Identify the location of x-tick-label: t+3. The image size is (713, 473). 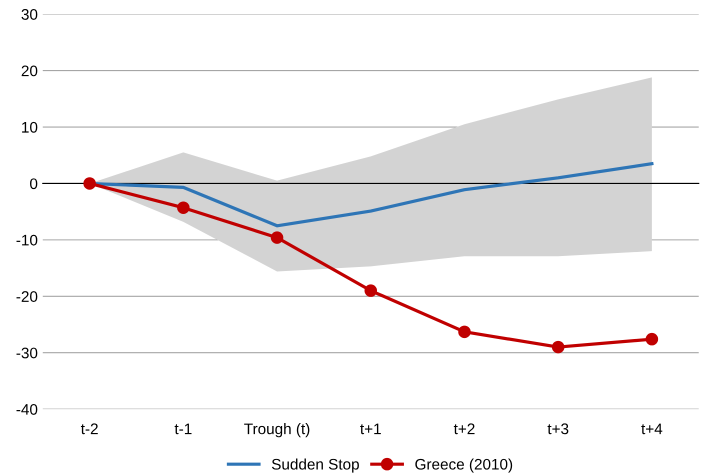
(558, 428).